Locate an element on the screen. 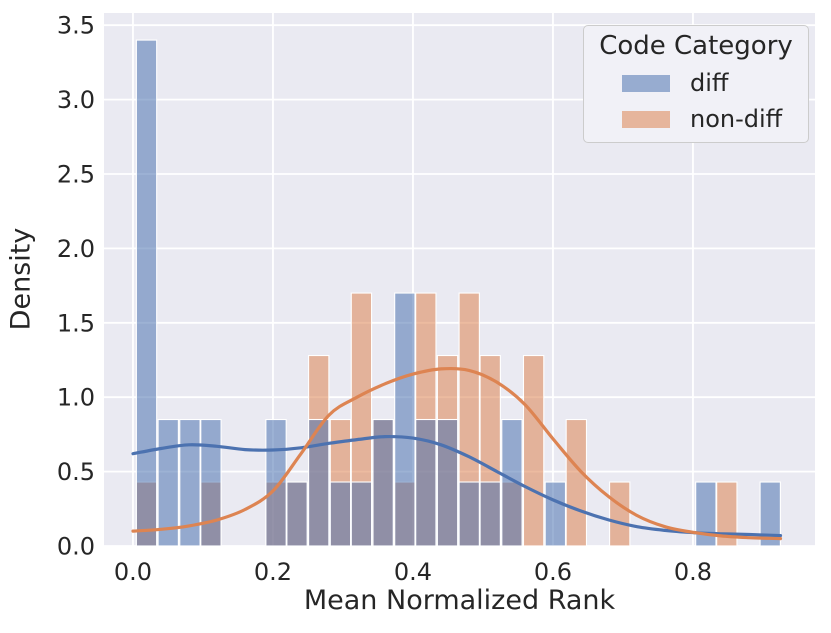 The image size is (831, 633). x-tick-label: 0.2 is located at coordinates (273, 572).